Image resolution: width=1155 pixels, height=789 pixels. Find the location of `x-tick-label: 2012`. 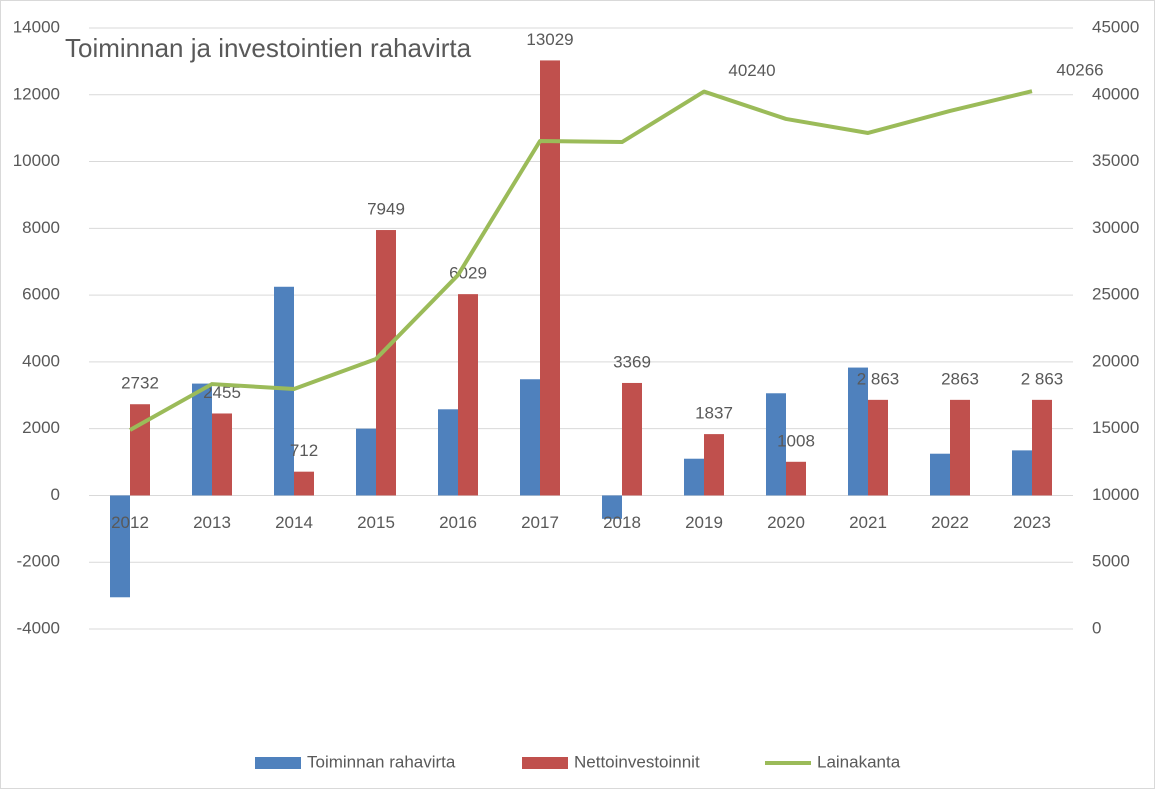

x-tick-label: 2012 is located at coordinates (130, 522).